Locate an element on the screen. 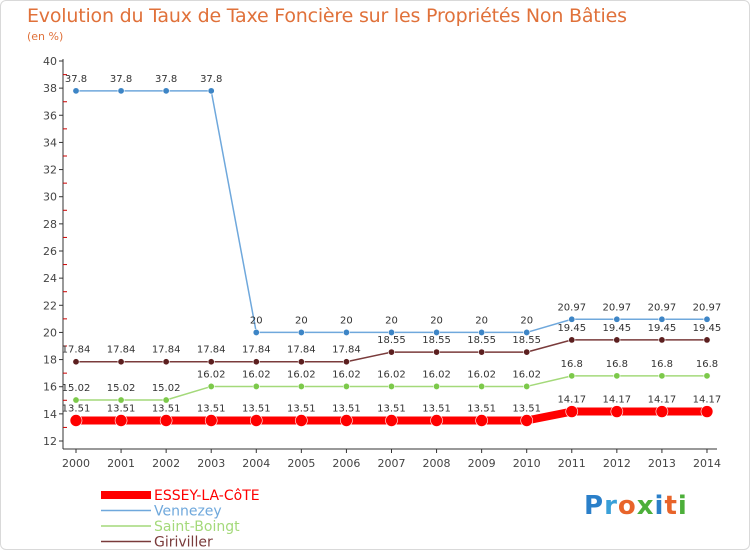 This screenshot has width=750, height=550. x-tick-label: 2008 is located at coordinates (437, 463).